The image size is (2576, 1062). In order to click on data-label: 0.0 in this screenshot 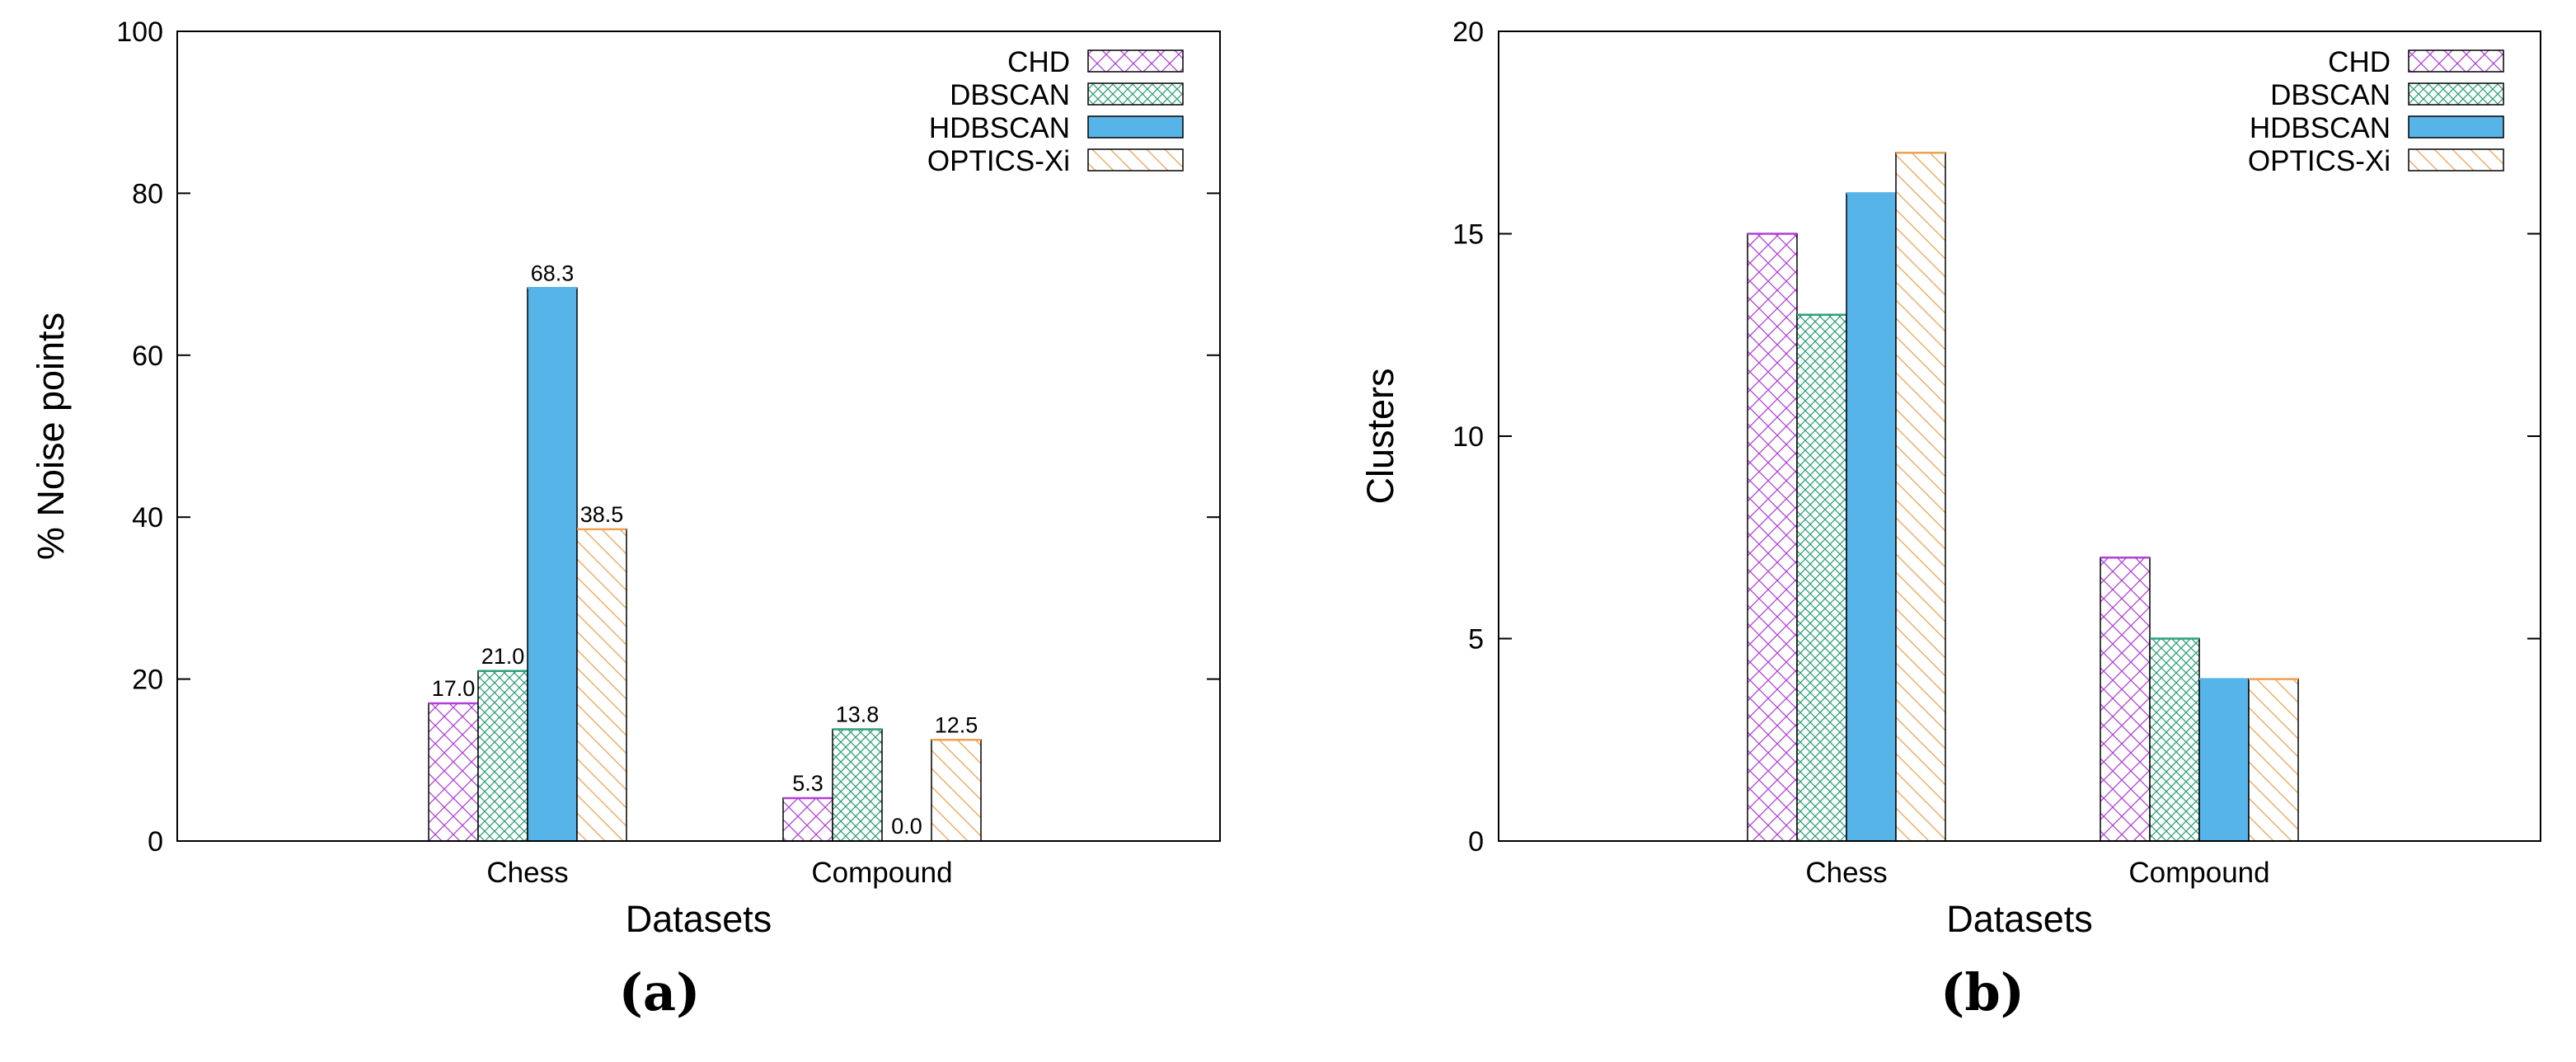, I will do `click(907, 827)`.